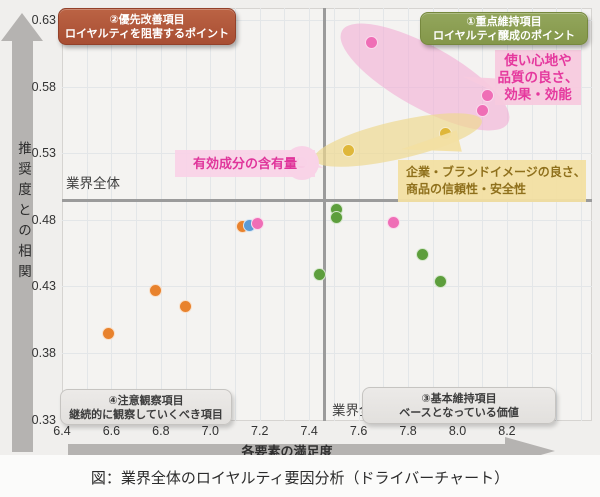 The image size is (600, 497). Describe the element at coordinates (260, 431) in the screenshot. I see `x-tick-label: 7.2` at that location.